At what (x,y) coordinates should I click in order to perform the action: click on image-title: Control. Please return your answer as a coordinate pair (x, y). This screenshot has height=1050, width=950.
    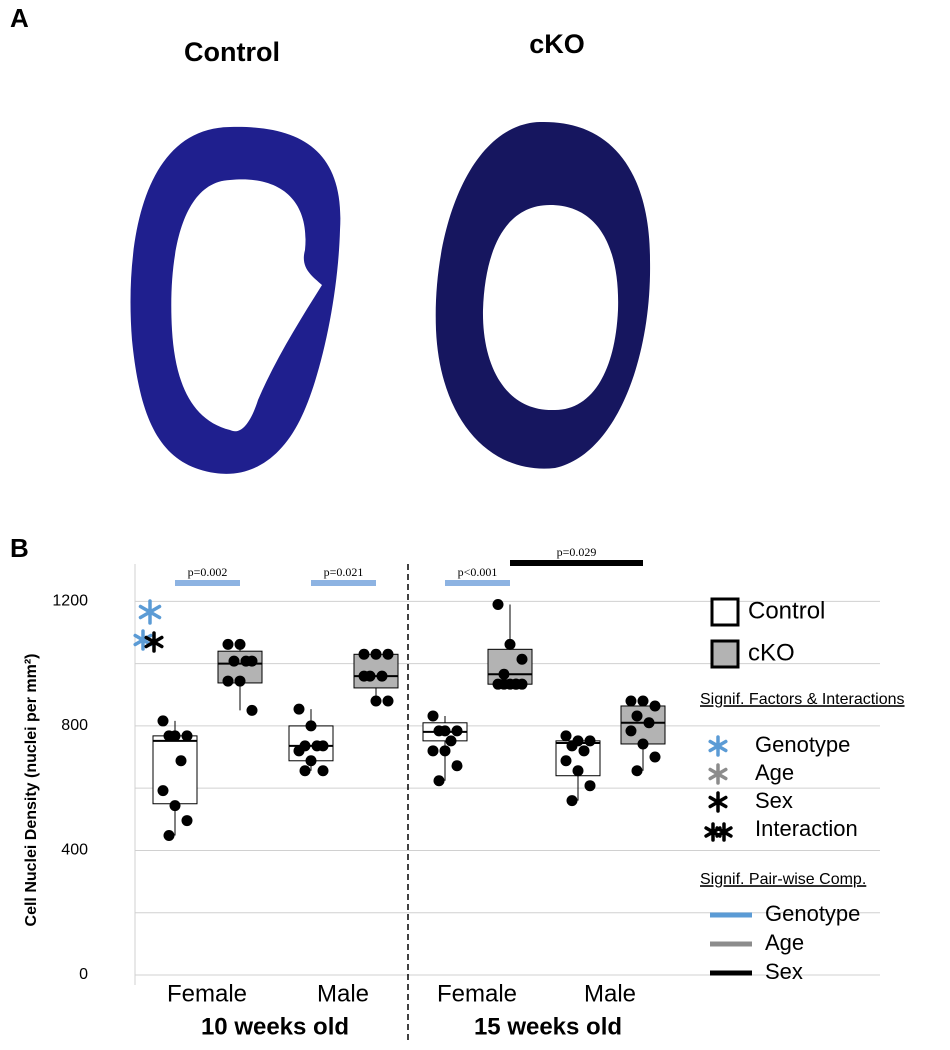
    Looking at the image, I should click on (232, 52).